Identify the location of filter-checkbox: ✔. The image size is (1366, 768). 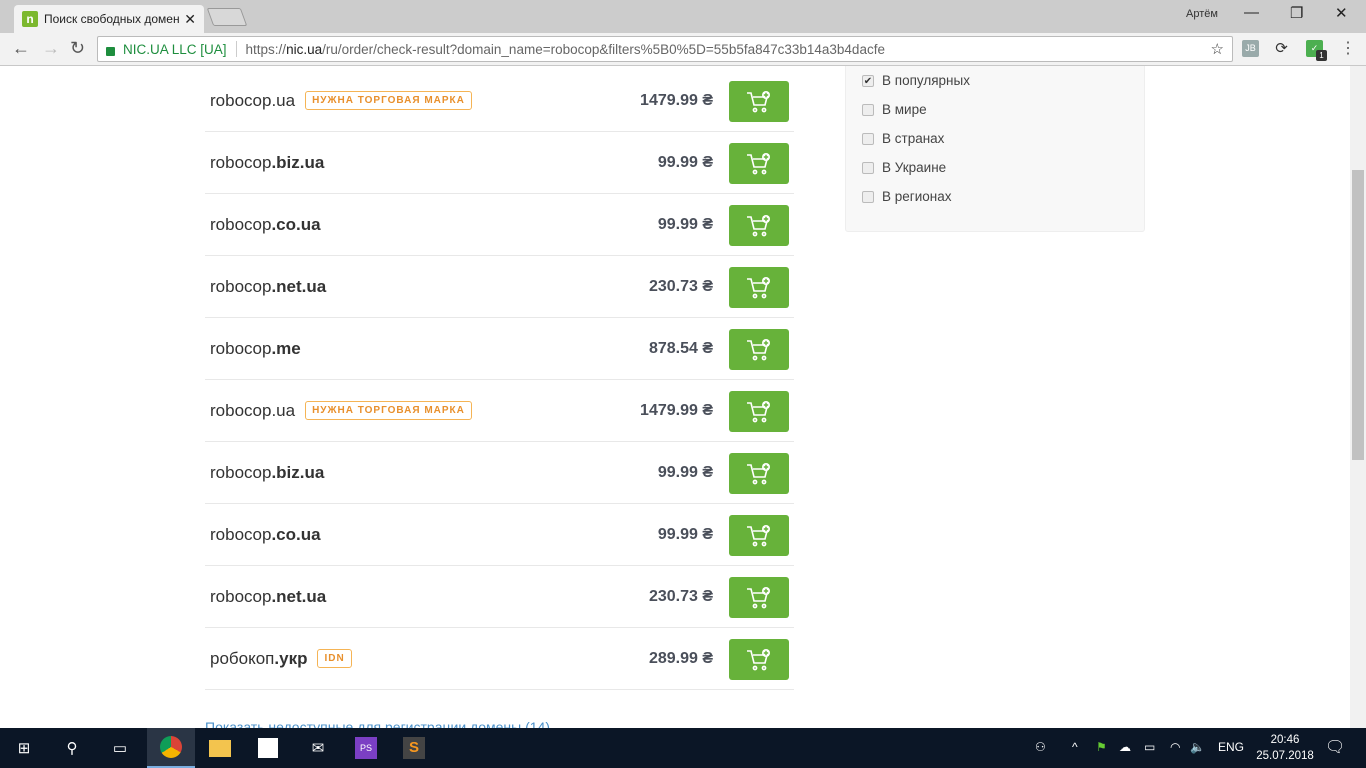
(868, 80).